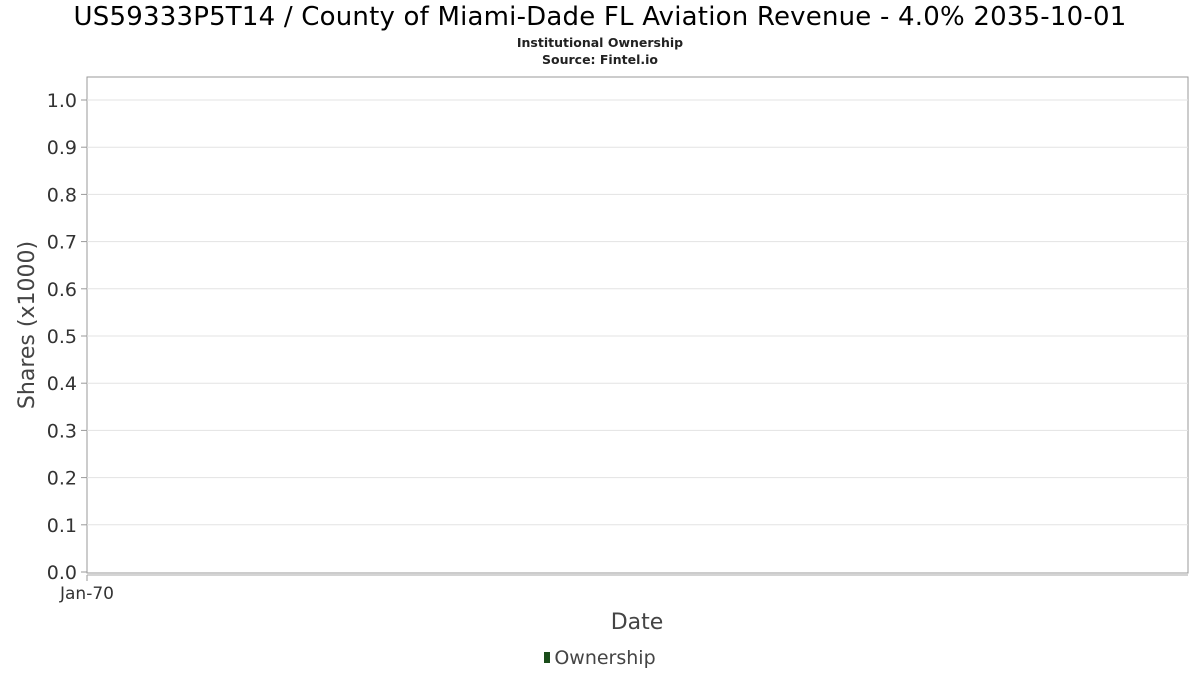 Image resolution: width=1200 pixels, height=675 pixels. What do you see at coordinates (547, 657) in the screenshot?
I see `legend-swatch-ownership` at bounding box center [547, 657].